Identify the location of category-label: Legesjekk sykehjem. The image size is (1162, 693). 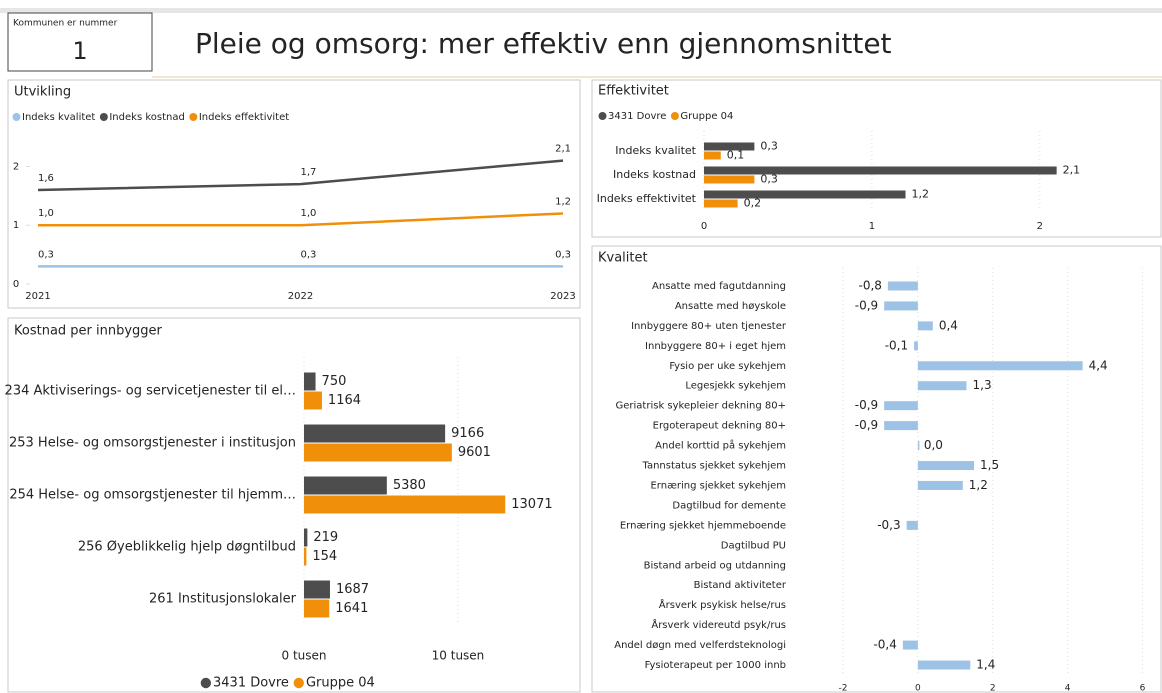
(735, 386).